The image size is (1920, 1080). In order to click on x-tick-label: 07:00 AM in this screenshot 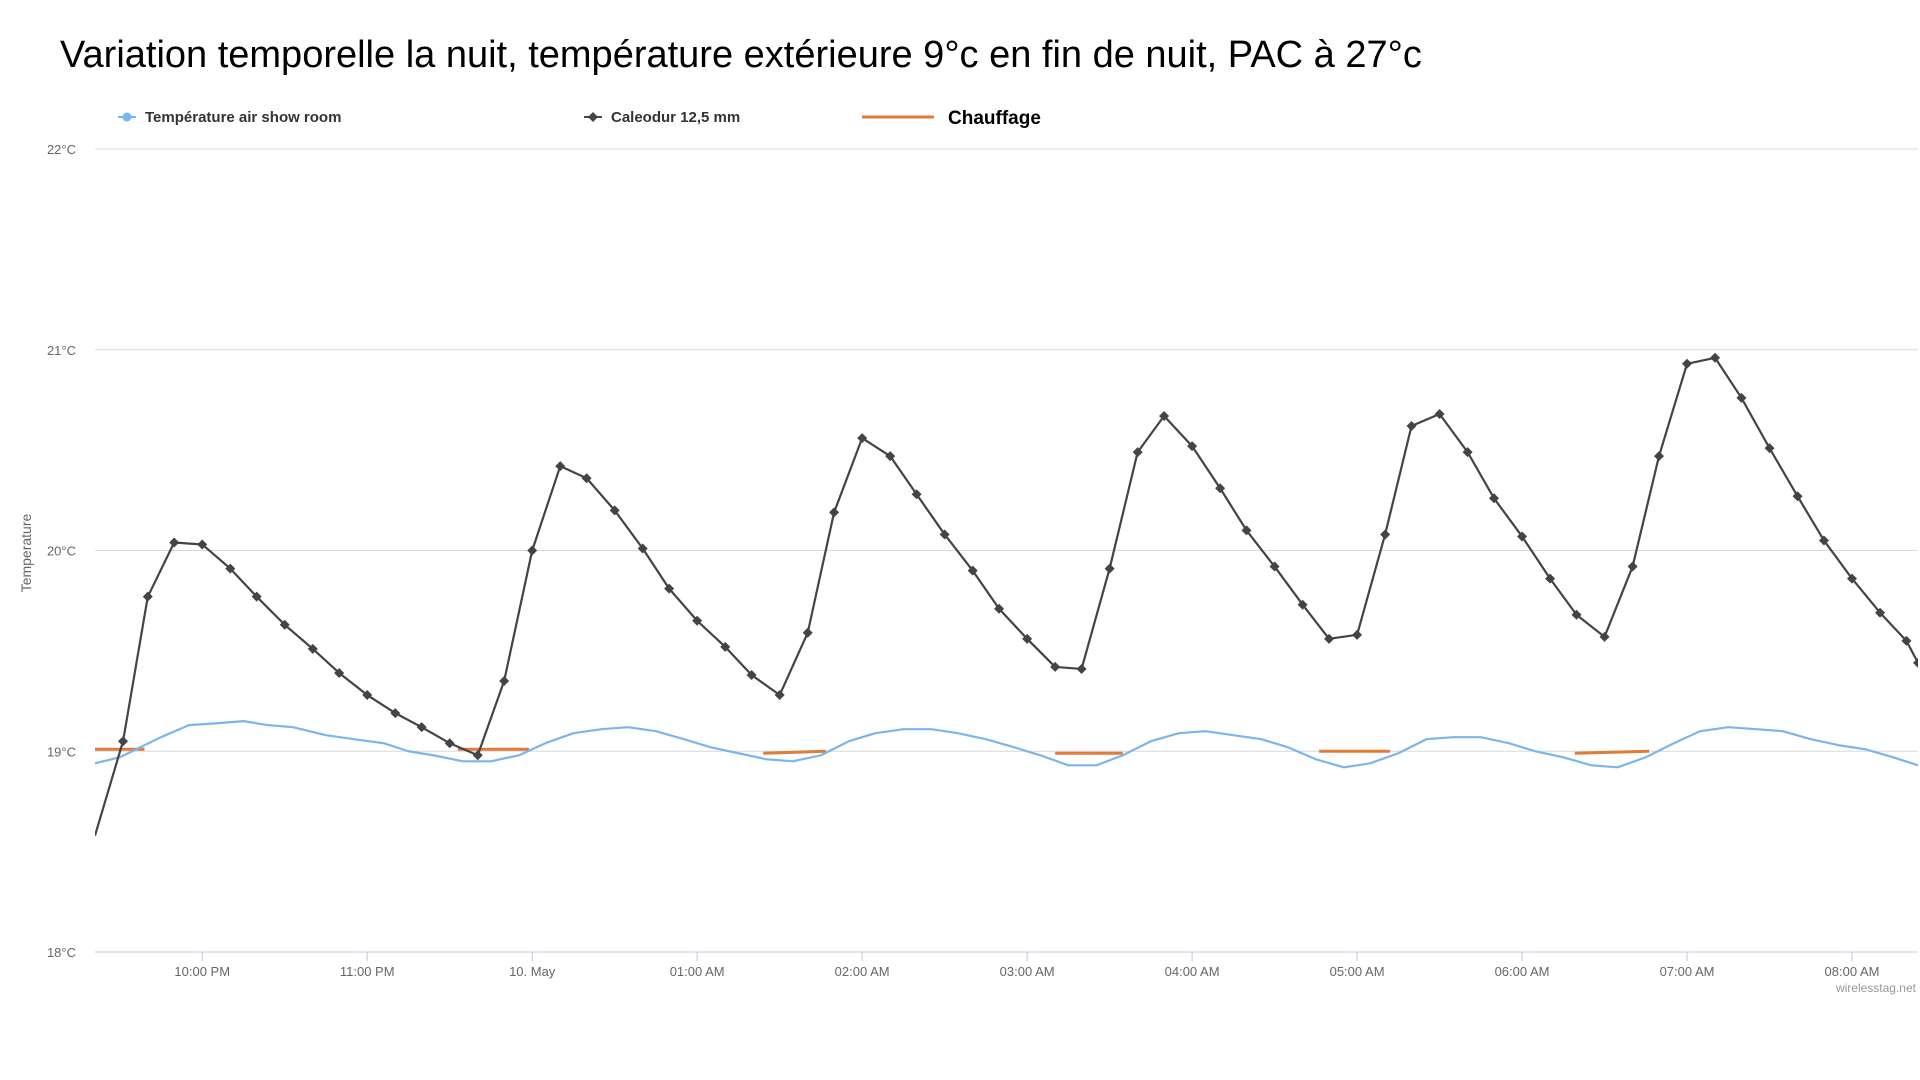, I will do `click(1687, 971)`.